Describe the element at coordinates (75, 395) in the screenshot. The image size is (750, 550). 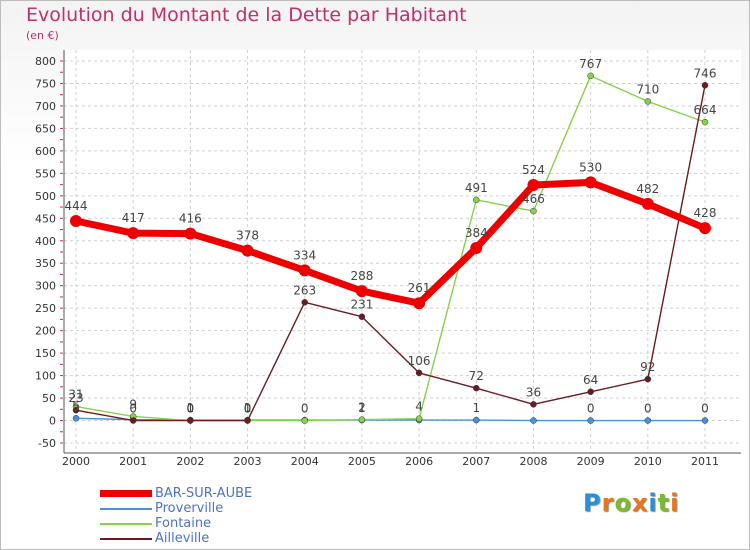
I see `data-label: 31` at that location.